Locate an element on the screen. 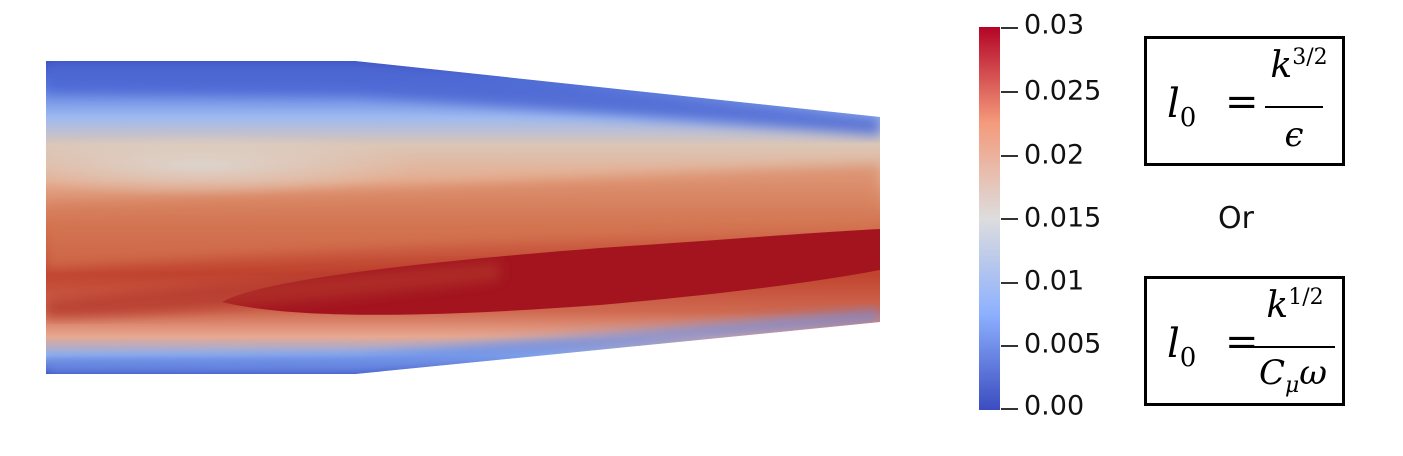  colorbar is located at coordinates (989, 218).